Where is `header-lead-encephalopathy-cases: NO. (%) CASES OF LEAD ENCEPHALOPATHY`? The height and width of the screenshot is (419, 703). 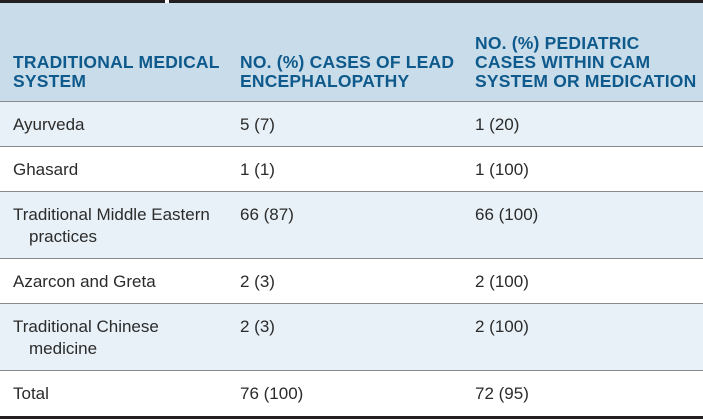
header-lead-encephalopathy-cases: NO. (%) CASES OF LEAD ENCEPHALOPATHY is located at coordinates (349, 52).